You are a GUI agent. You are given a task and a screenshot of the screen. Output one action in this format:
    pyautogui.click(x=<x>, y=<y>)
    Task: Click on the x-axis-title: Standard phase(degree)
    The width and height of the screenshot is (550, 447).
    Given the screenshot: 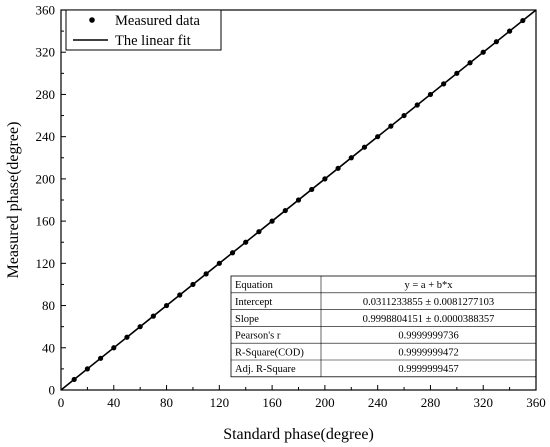 What is the action you would take?
    pyautogui.click(x=298, y=434)
    